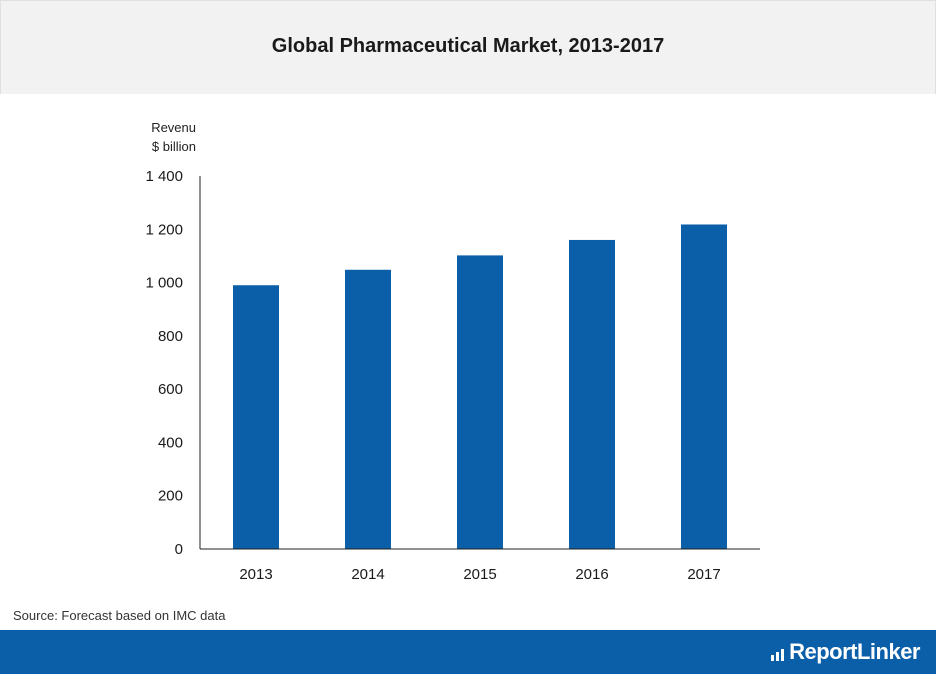 This screenshot has height=674, width=936. What do you see at coordinates (173, 127) in the screenshot?
I see `y-axis-unit-line-1: Revenu` at bounding box center [173, 127].